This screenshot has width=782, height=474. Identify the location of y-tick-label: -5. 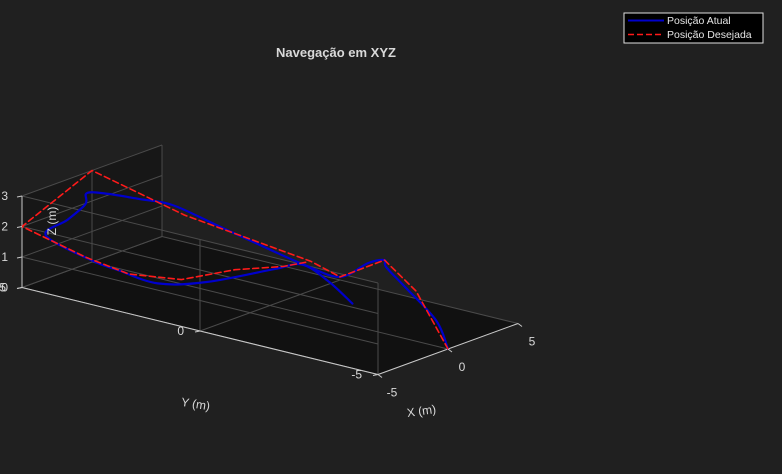
(356, 375).